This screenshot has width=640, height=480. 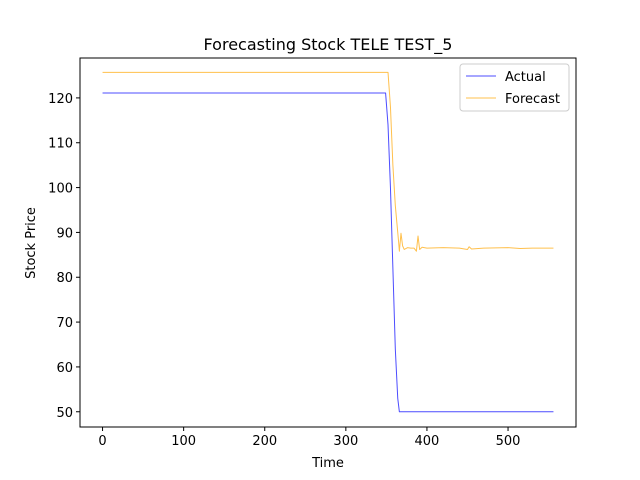 What do you see at coordinates (60, 99) in the screenshot?
I see `y-tick-label: 120` at bounding box center [60, 99].